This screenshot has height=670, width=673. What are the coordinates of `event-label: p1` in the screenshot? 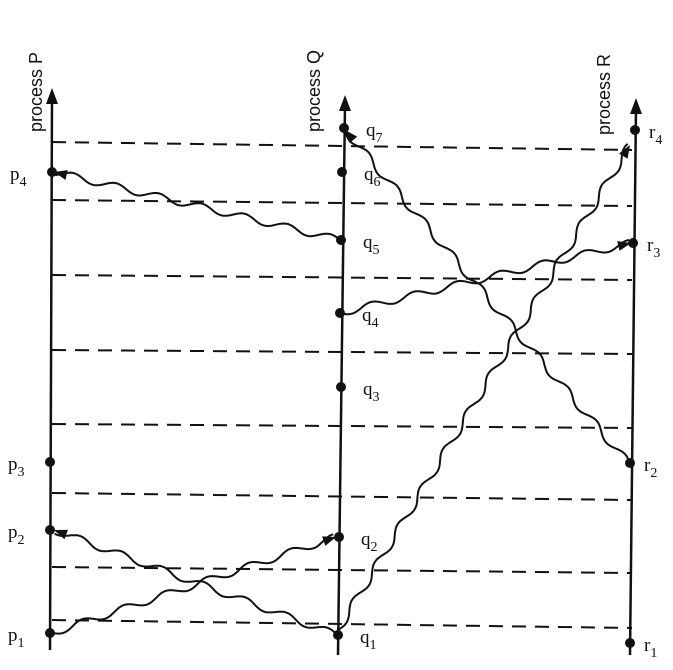 It's located at (16, 638).